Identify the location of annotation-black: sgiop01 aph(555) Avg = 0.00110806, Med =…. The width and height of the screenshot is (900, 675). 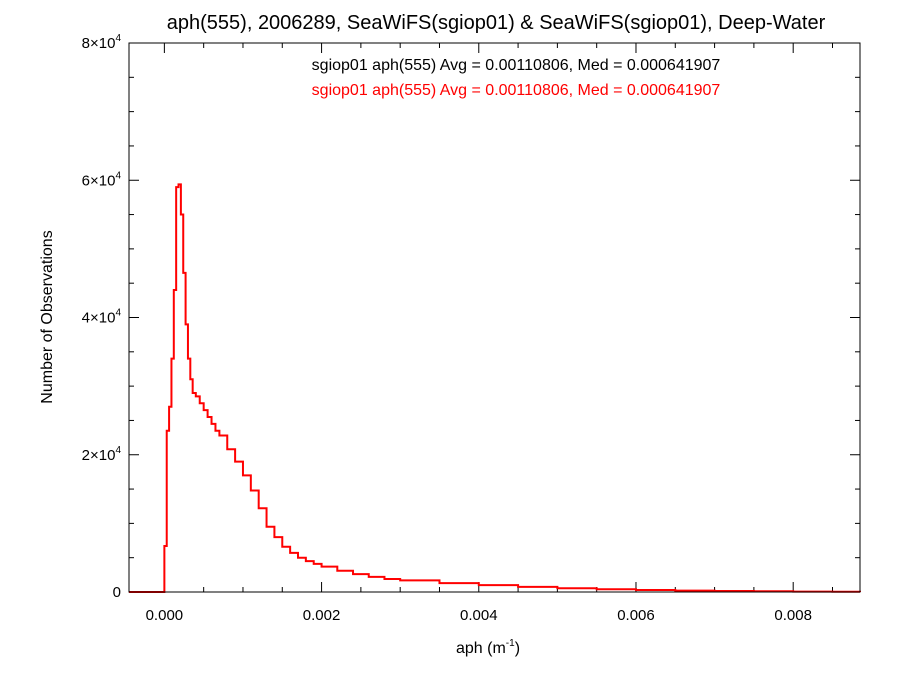
(516, 65).